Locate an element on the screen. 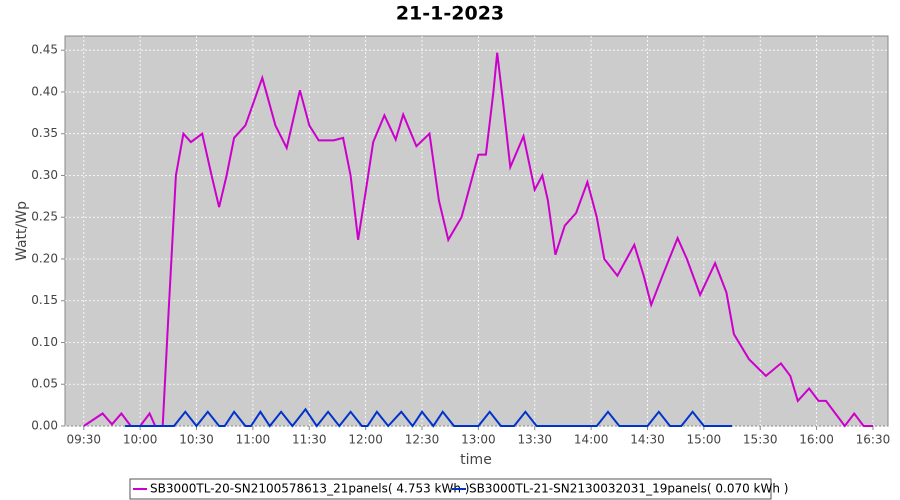 This screenshot has height=500, width=900. y-tick-label: 0.30 is located at coordinates (44, 175).